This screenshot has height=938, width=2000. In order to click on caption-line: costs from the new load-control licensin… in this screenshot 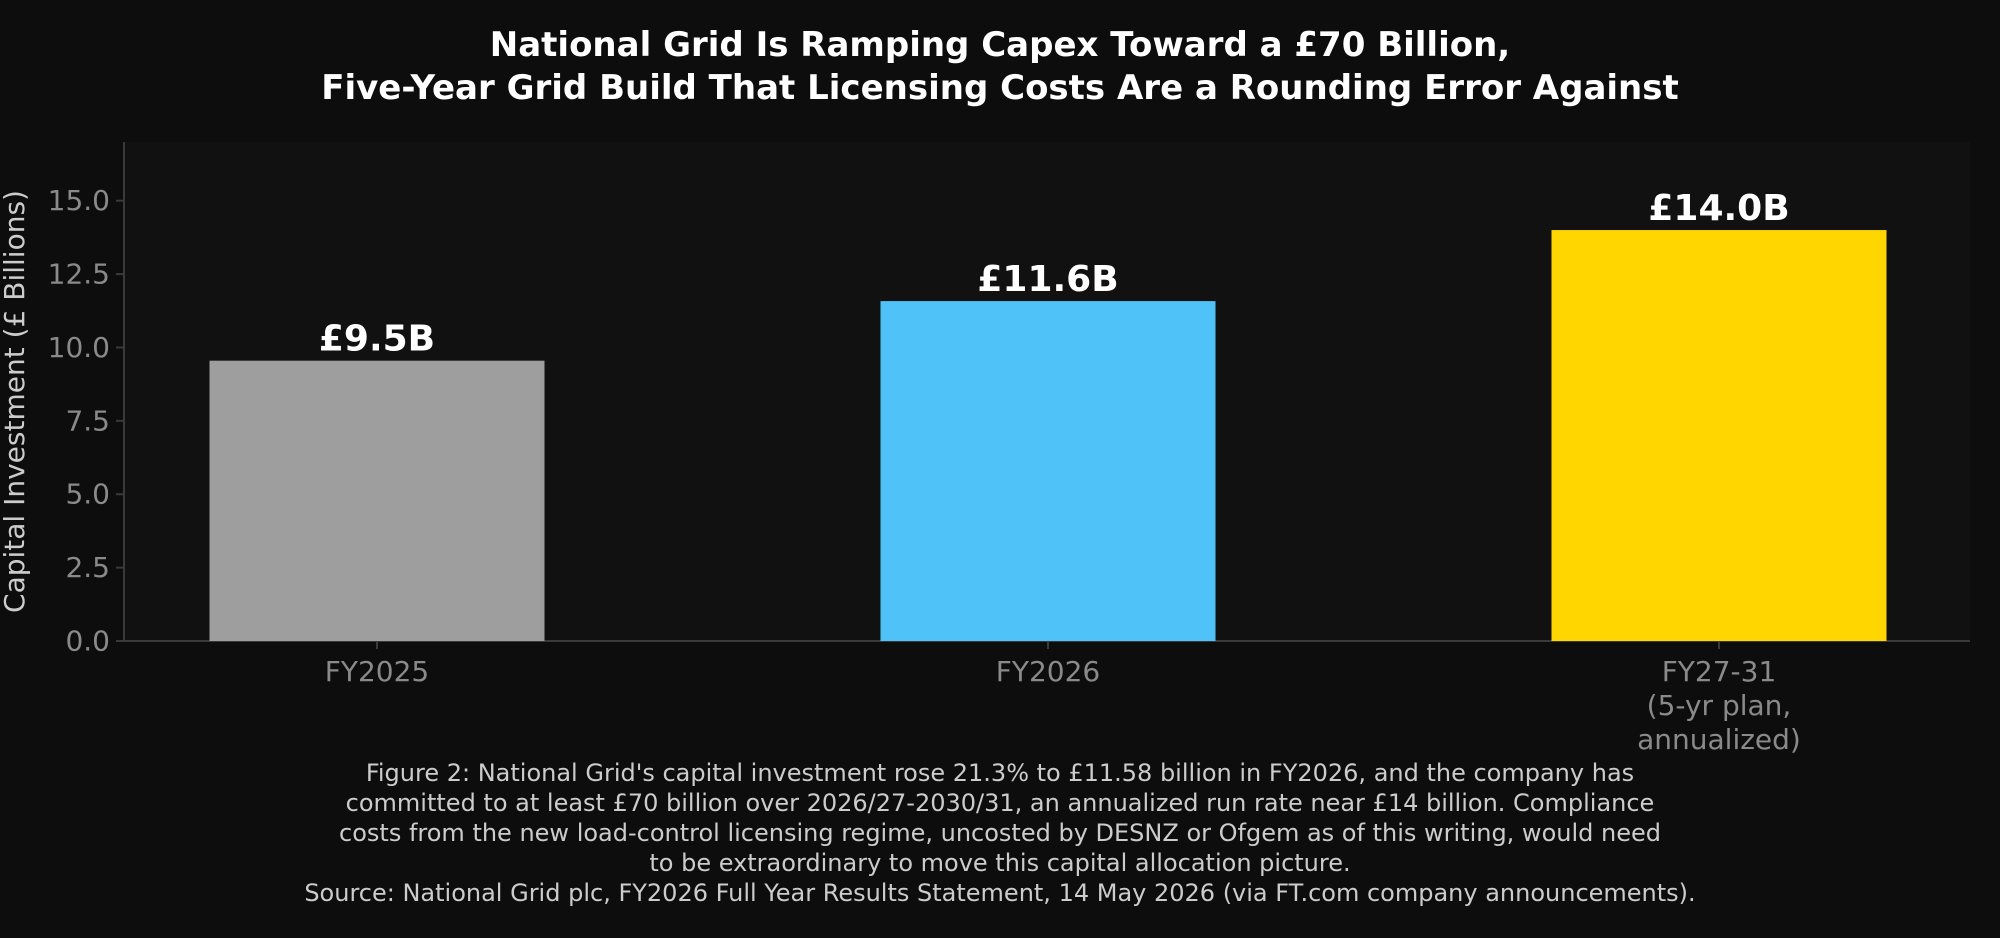, I will do `click(1000, 833)`.